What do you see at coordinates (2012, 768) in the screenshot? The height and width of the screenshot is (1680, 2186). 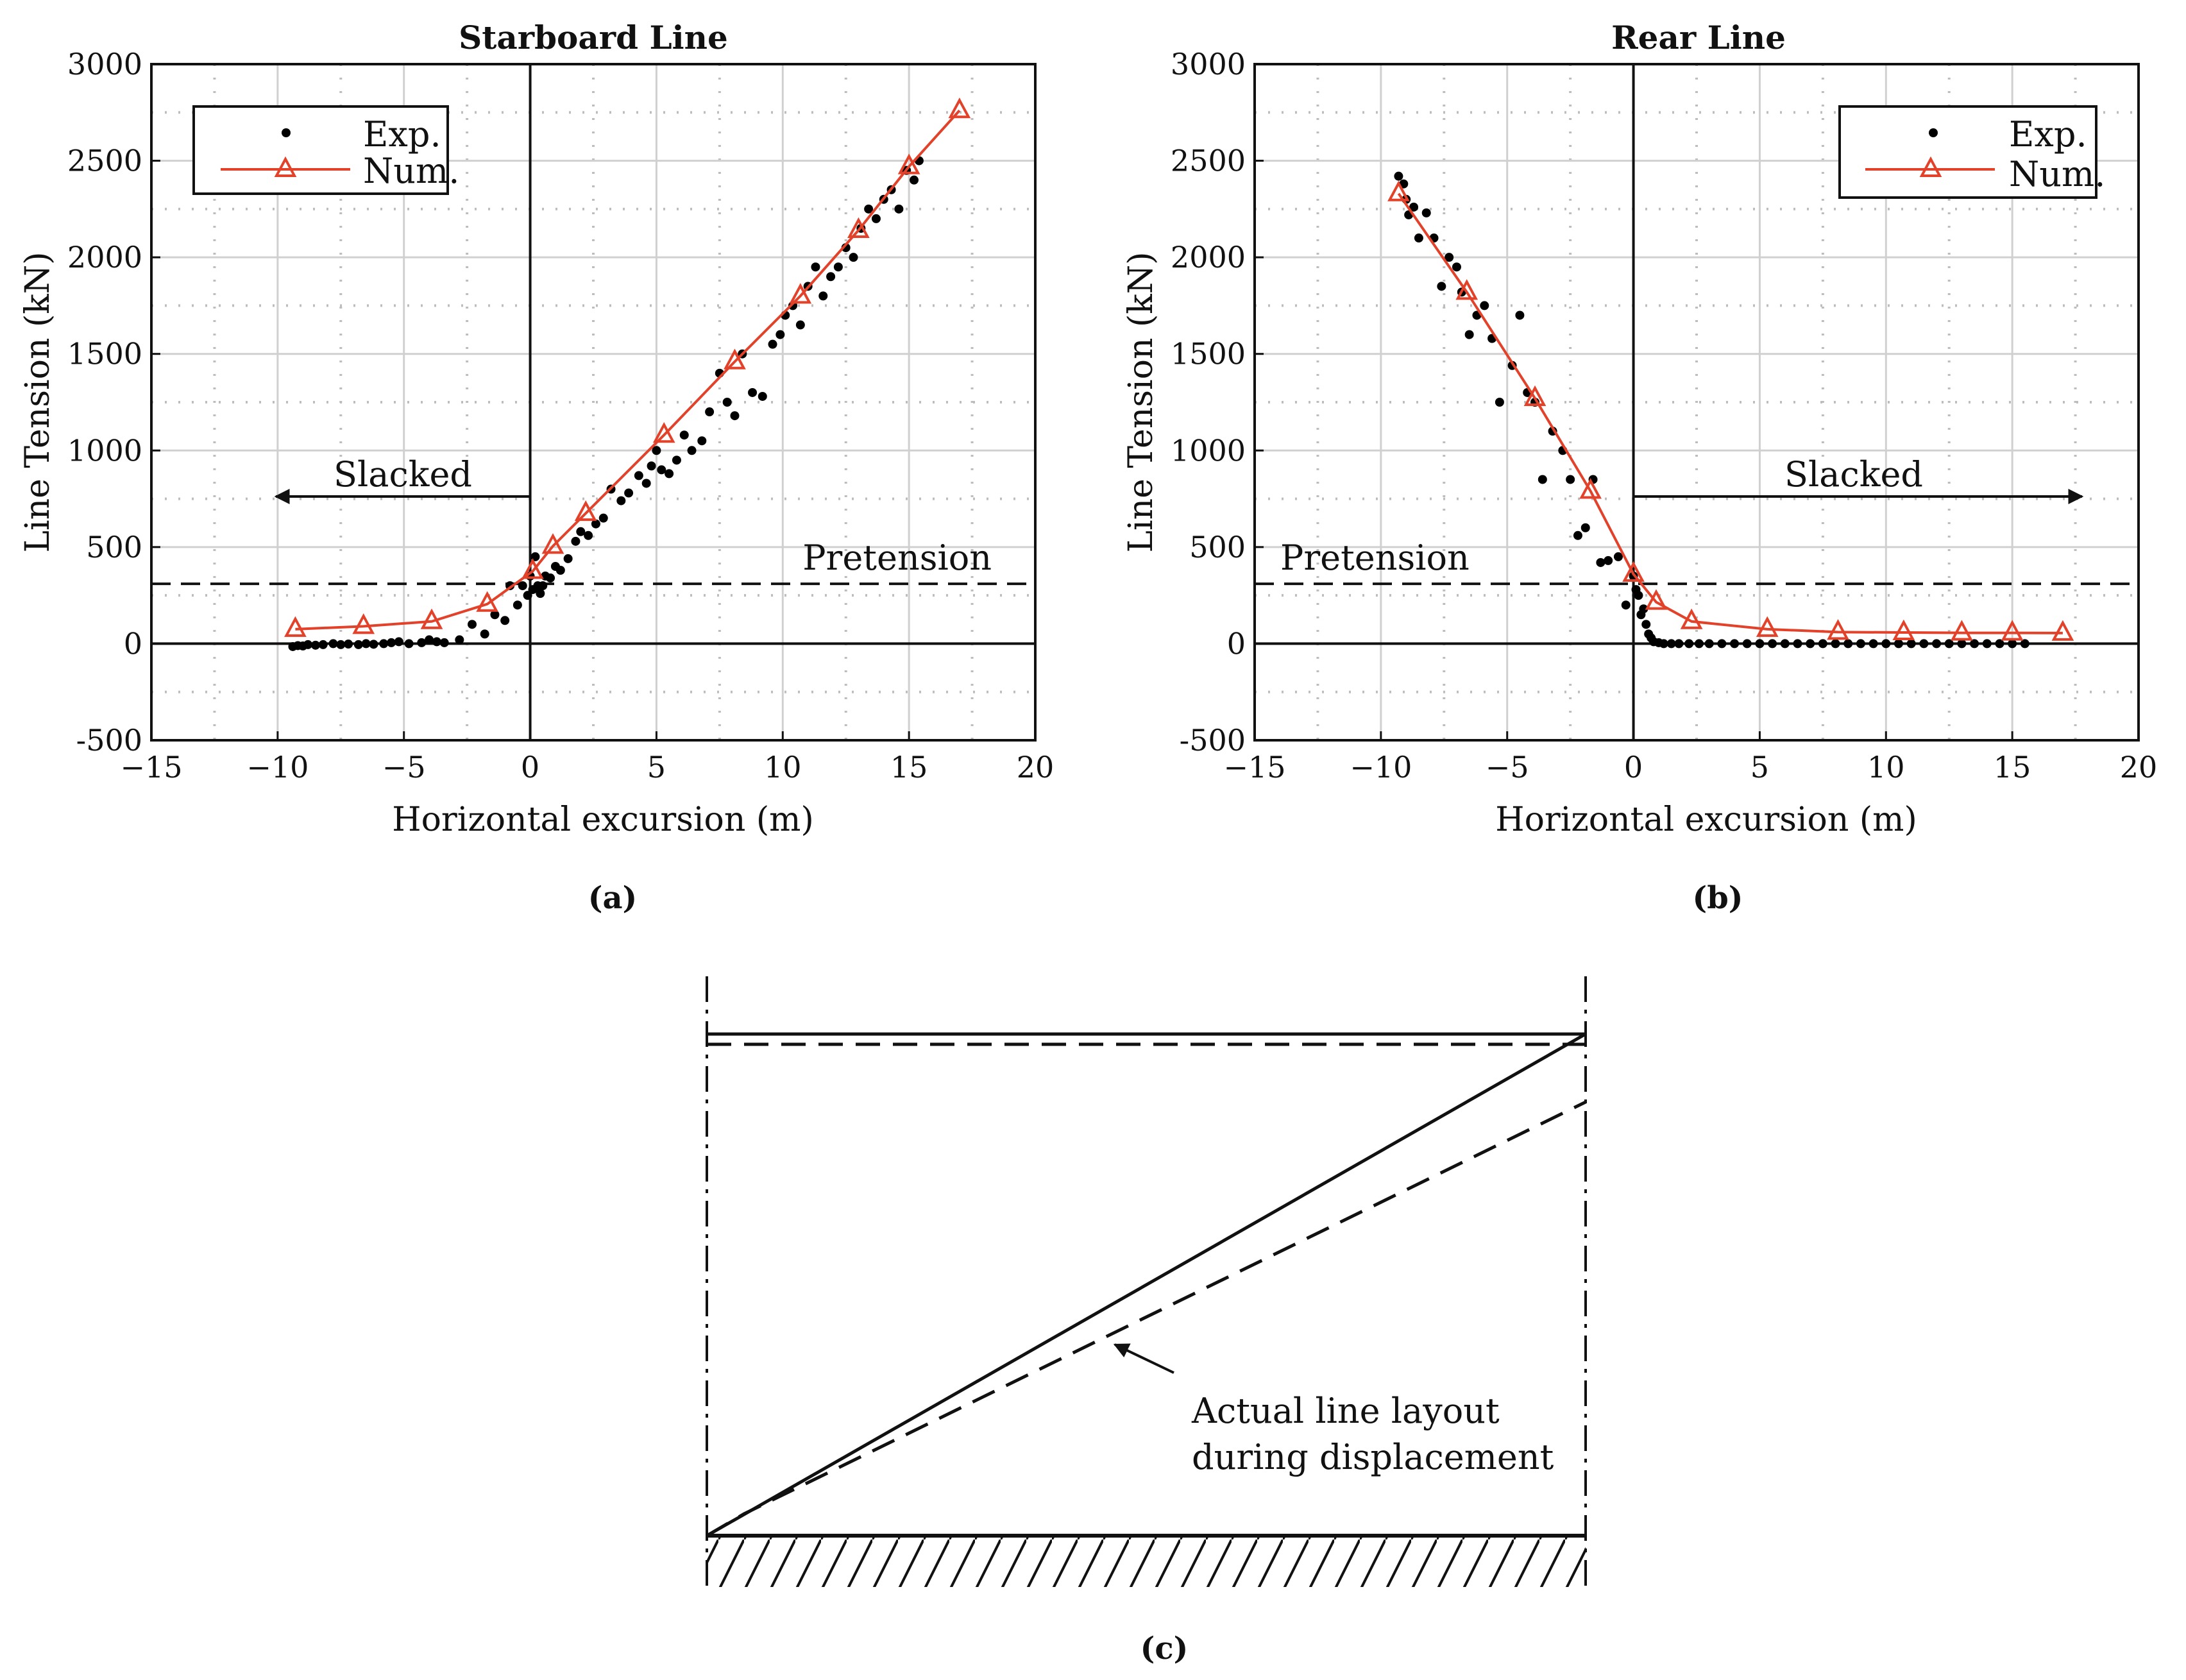 I see `panel-b-x-tick-label: 15` at bounding box center [2012, 768].